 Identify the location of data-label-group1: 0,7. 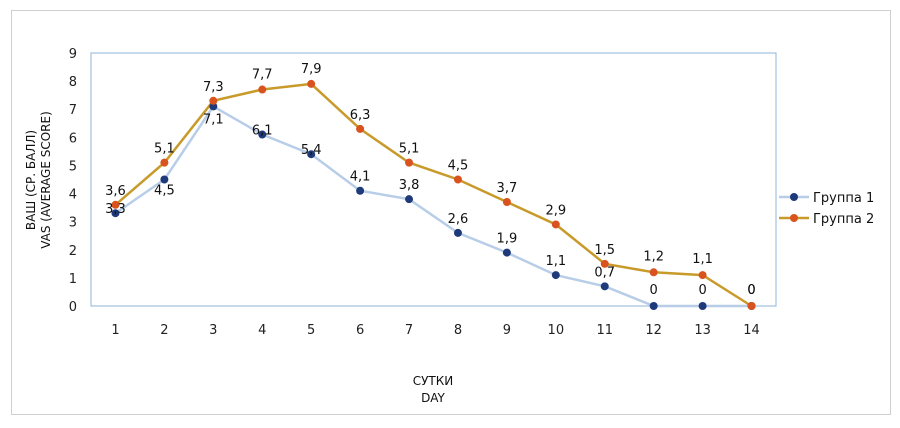
(604, 272).